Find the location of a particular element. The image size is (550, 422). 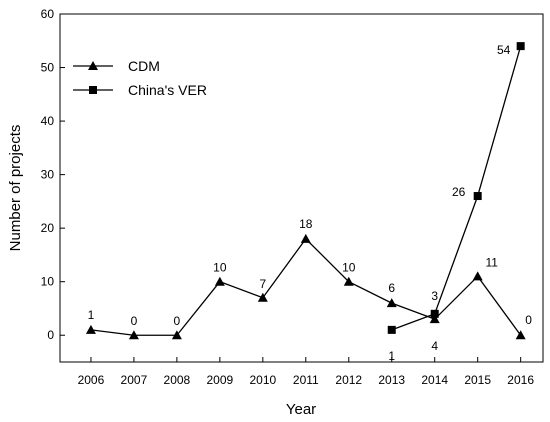

legend: CDM China's VER is located at coordinates (140, 78).